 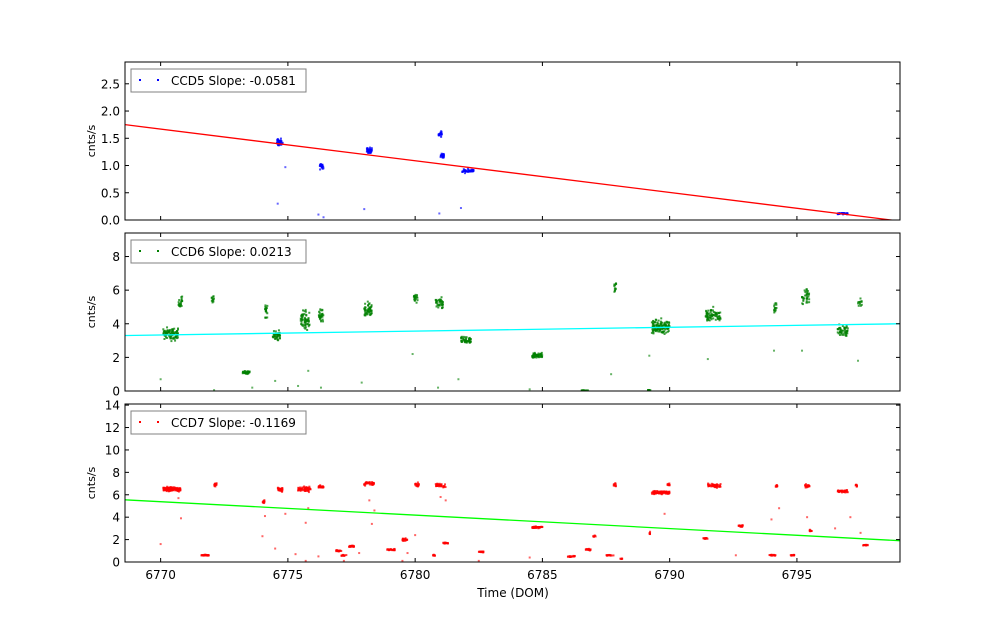 What do you see at coordinates (233, 81) in the screenshot?
I see `legend-label: CCD5 Slope: -0.0581` at bounding box center [233, 81].